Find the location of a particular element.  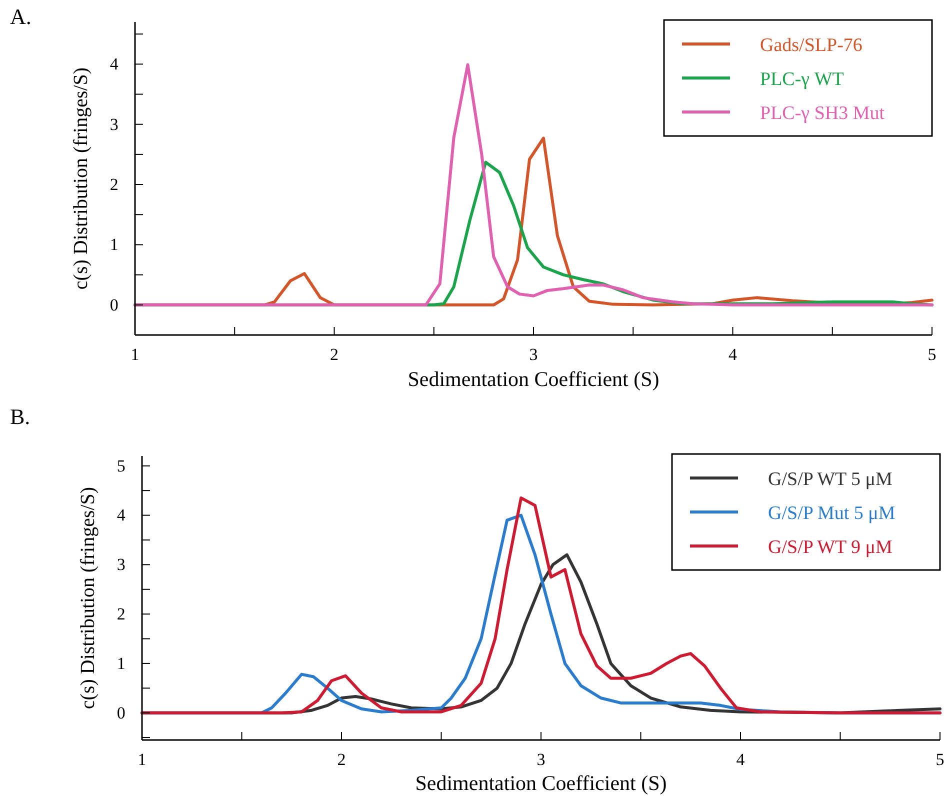

legend-label: PLC-γ SH3 Mut is located at coordinates (823, 113).